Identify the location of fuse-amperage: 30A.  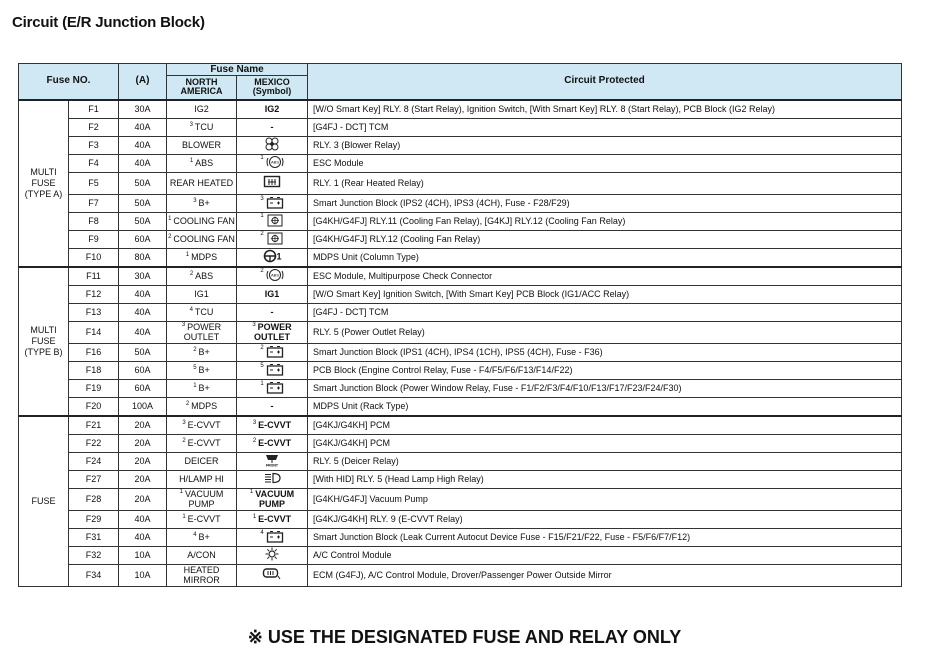
(142, 275).